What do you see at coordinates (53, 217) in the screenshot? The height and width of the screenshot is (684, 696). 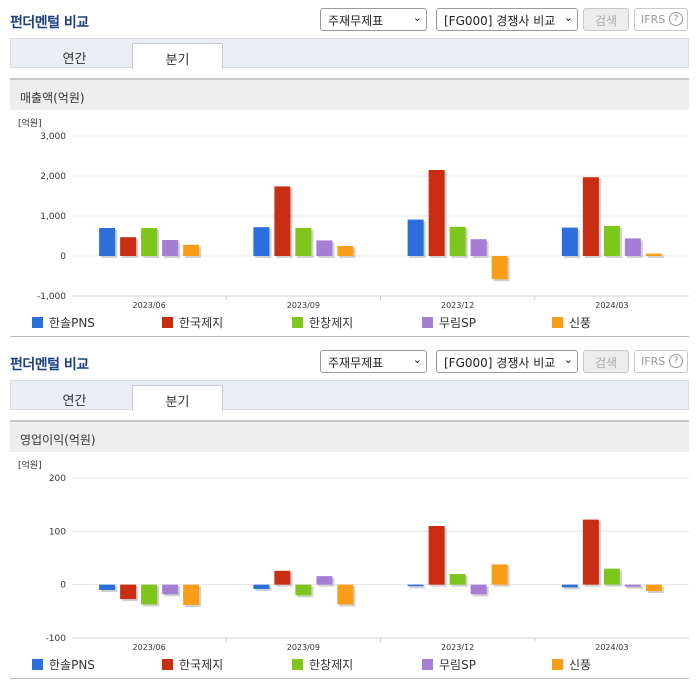 I see `y-tick-label: 1,000` at bounding box center [53, 217].